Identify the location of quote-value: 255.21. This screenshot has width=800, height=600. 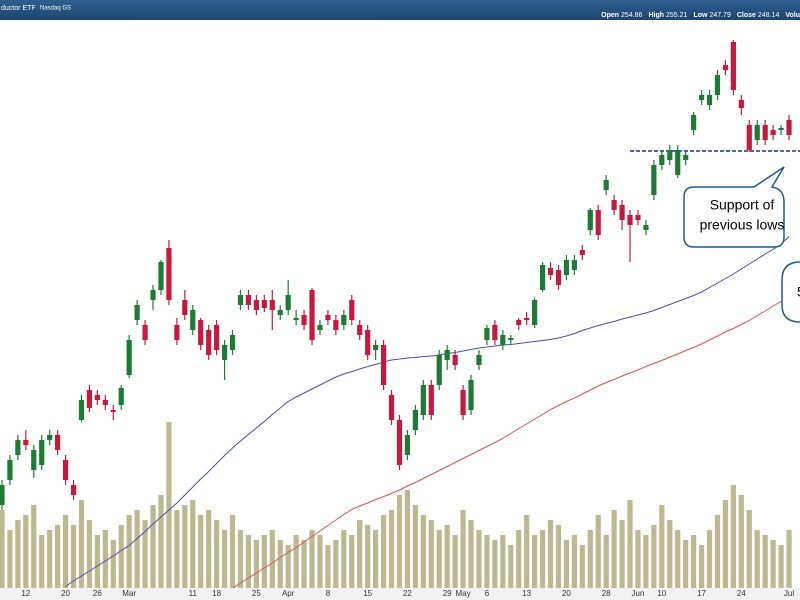
(677, 15).